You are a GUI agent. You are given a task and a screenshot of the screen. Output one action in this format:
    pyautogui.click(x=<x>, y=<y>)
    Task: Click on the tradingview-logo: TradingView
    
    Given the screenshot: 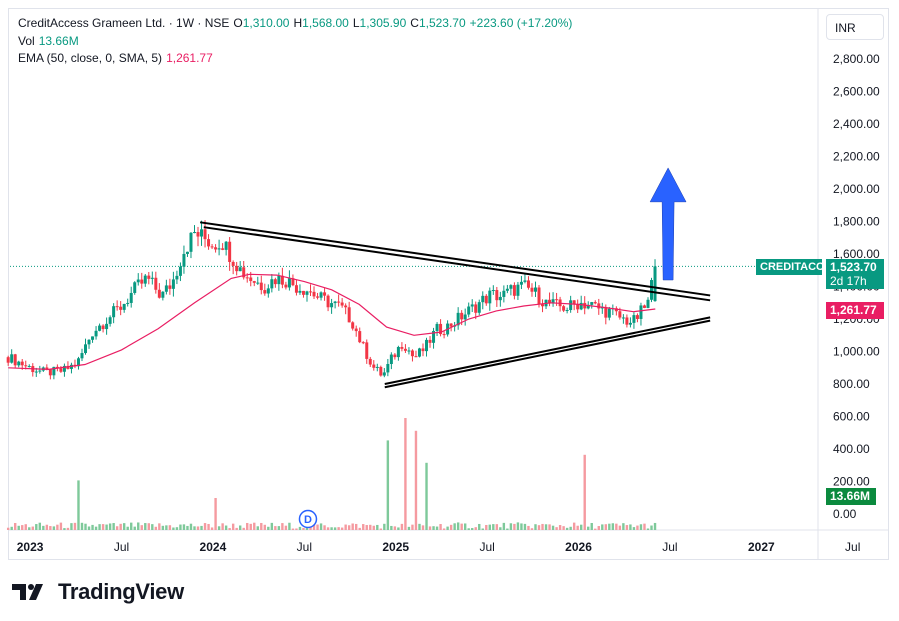 What is the action you would take?
    pyautogui.click(x=98, y=592)
    